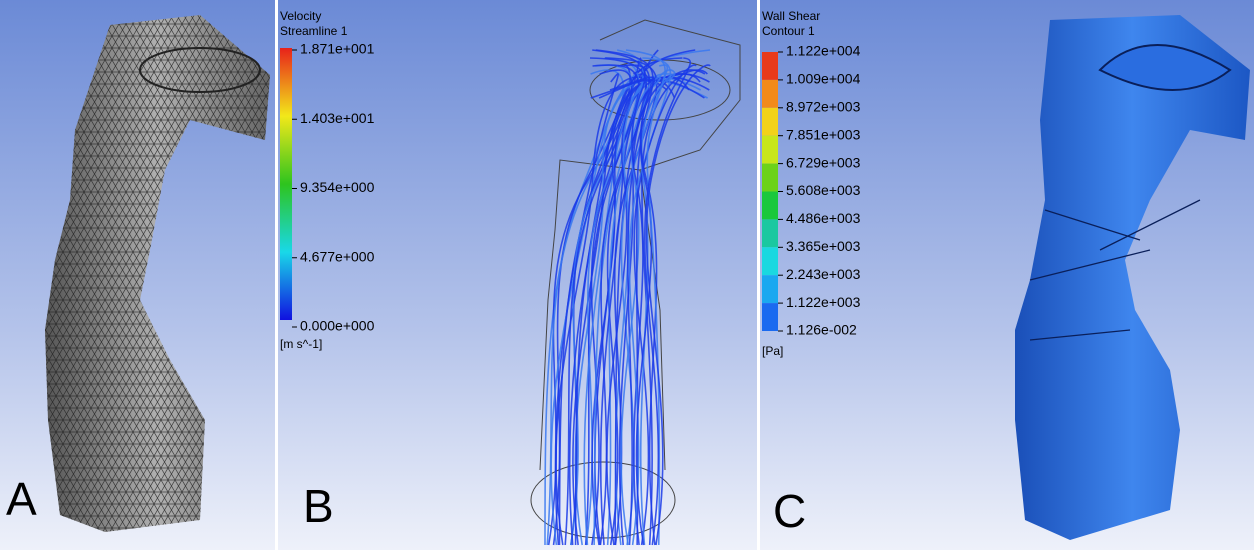  I want to click on tick-label: 6.729e+003, so click(823, 162).